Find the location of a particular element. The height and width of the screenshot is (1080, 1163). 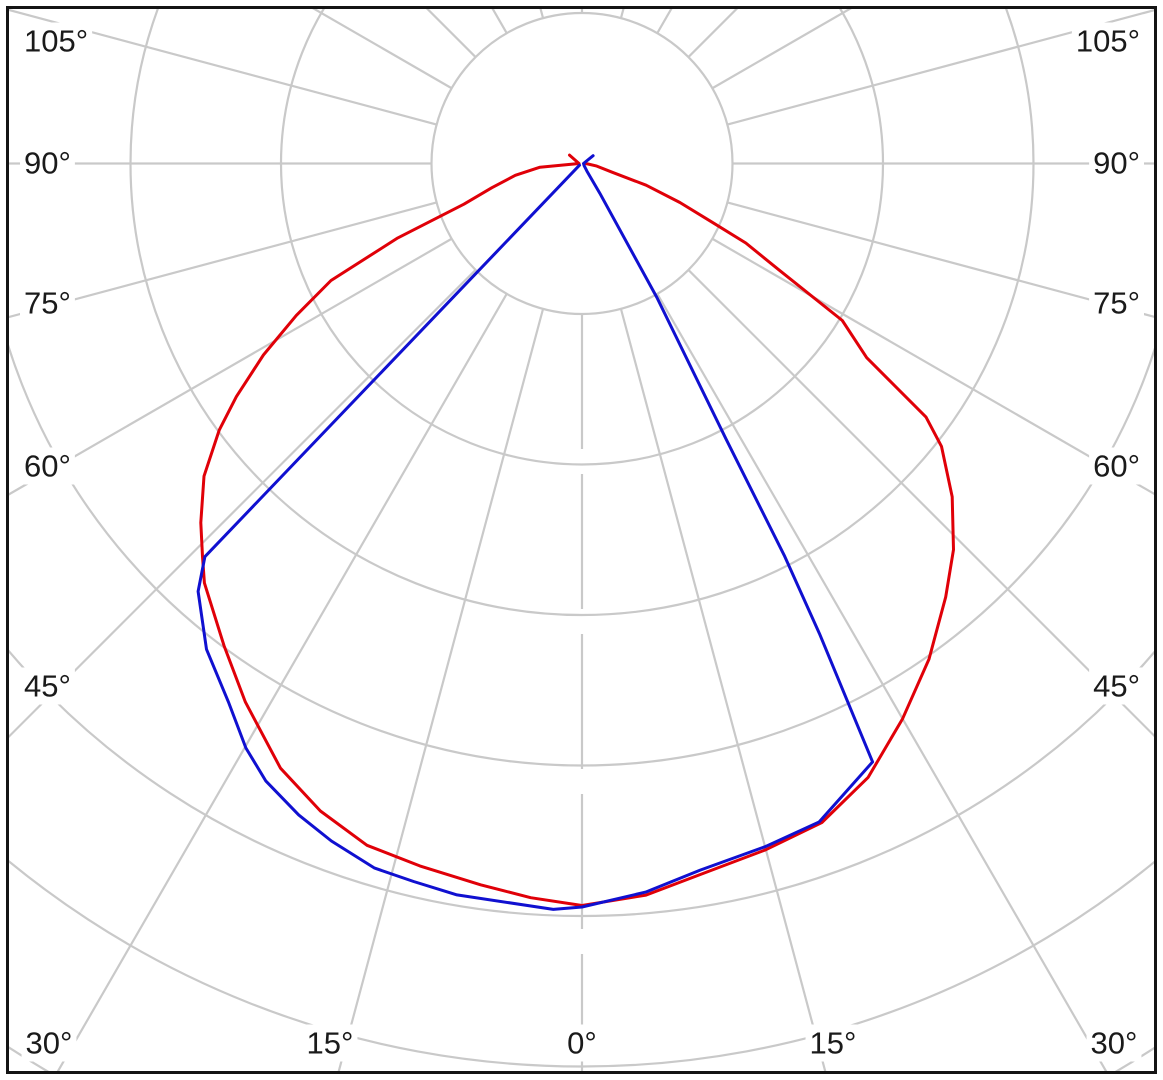

angle-label-right: 45° is located at coordinates (1116, 686).